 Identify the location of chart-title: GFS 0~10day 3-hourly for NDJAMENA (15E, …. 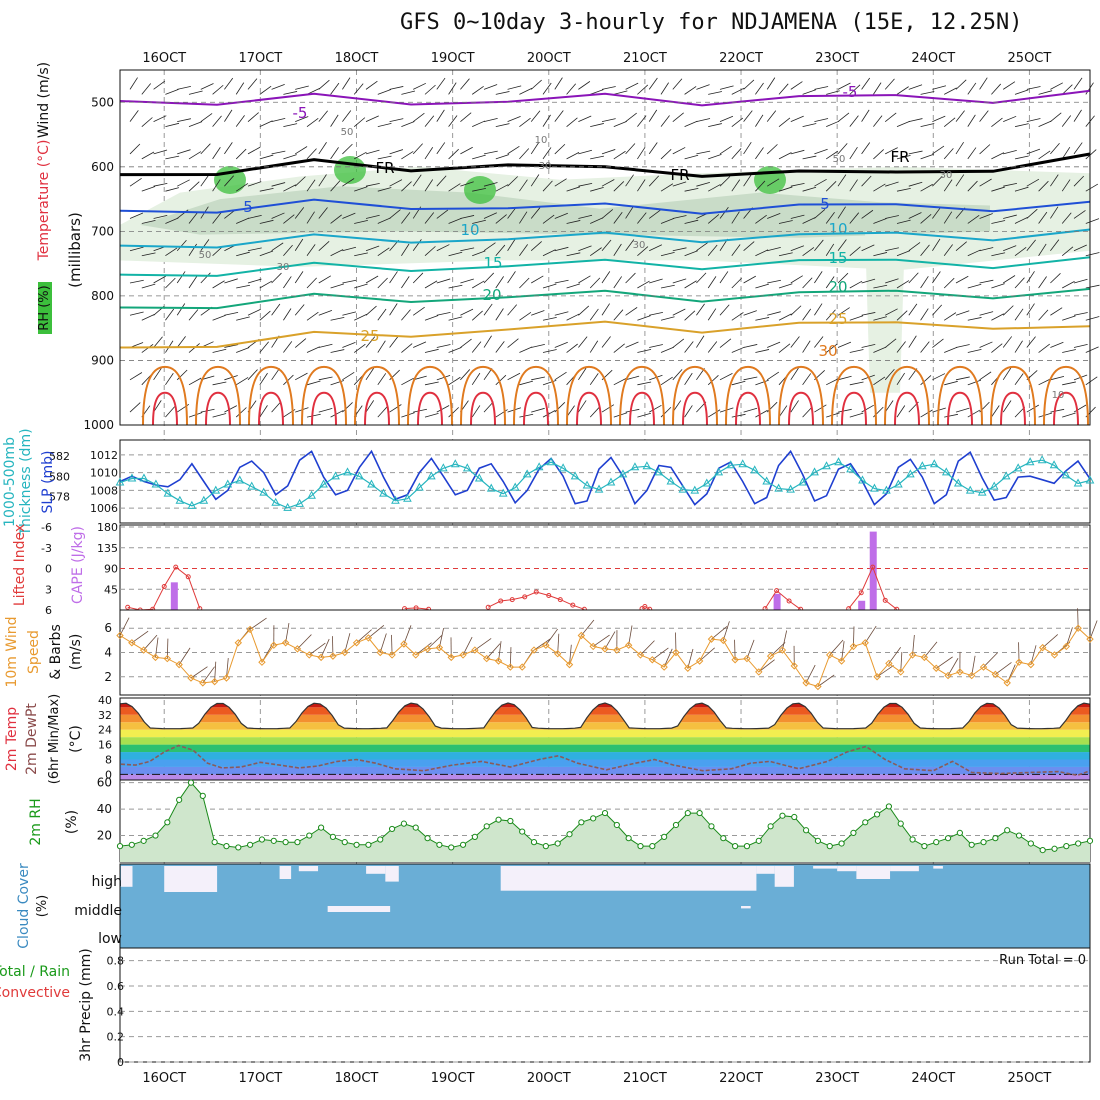
(711, 22).